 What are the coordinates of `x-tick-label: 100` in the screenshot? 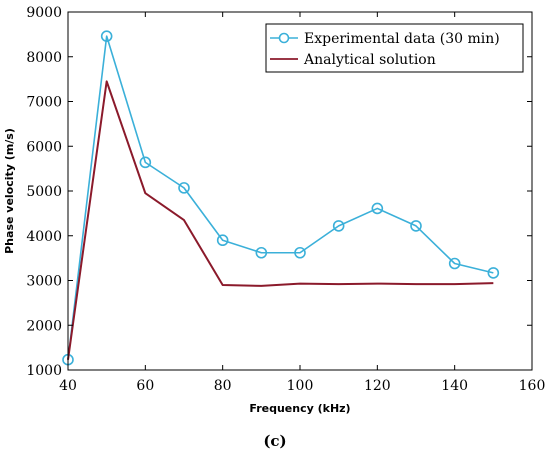 It's located at (300, 386).